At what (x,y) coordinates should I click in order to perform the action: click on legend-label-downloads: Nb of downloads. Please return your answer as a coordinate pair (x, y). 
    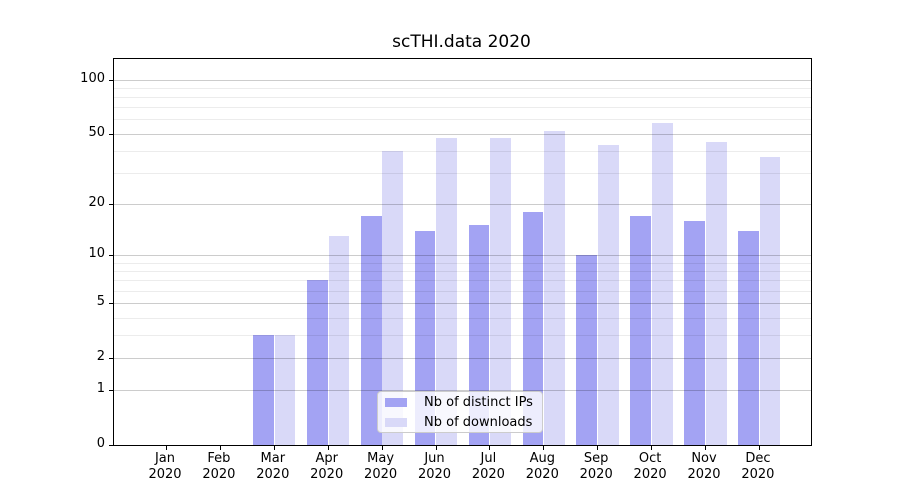
    Looking at the image, I should click on (478, 422).